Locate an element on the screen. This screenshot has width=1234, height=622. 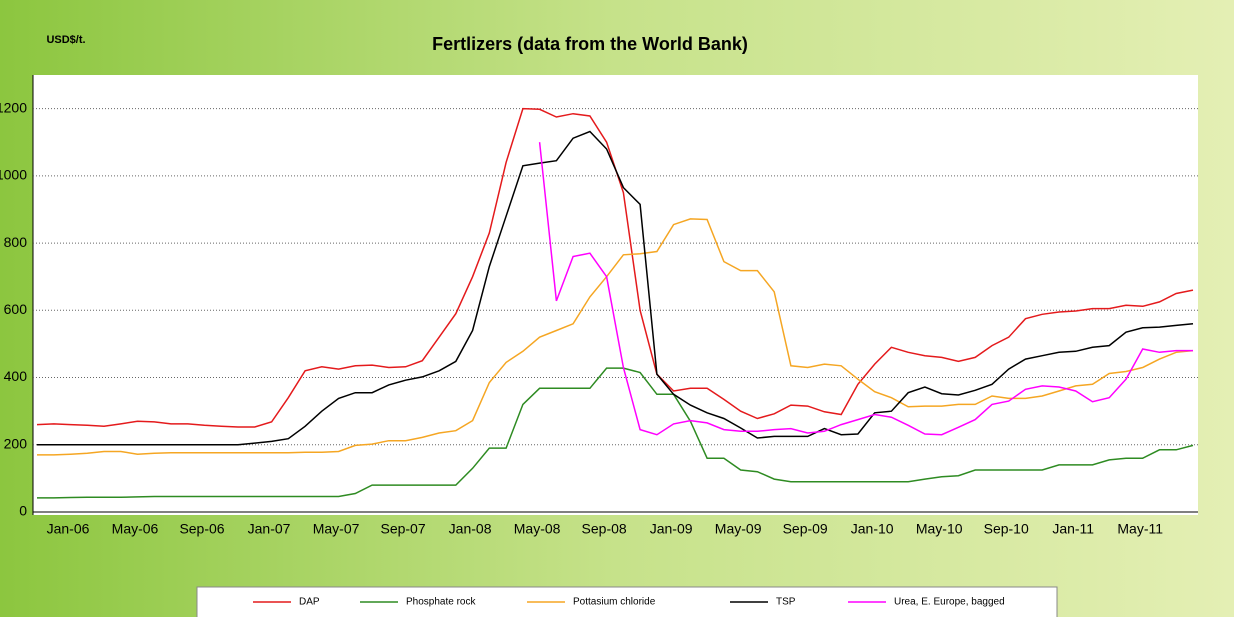
y-tick-label: 200 is located at coordinates (16, 443).